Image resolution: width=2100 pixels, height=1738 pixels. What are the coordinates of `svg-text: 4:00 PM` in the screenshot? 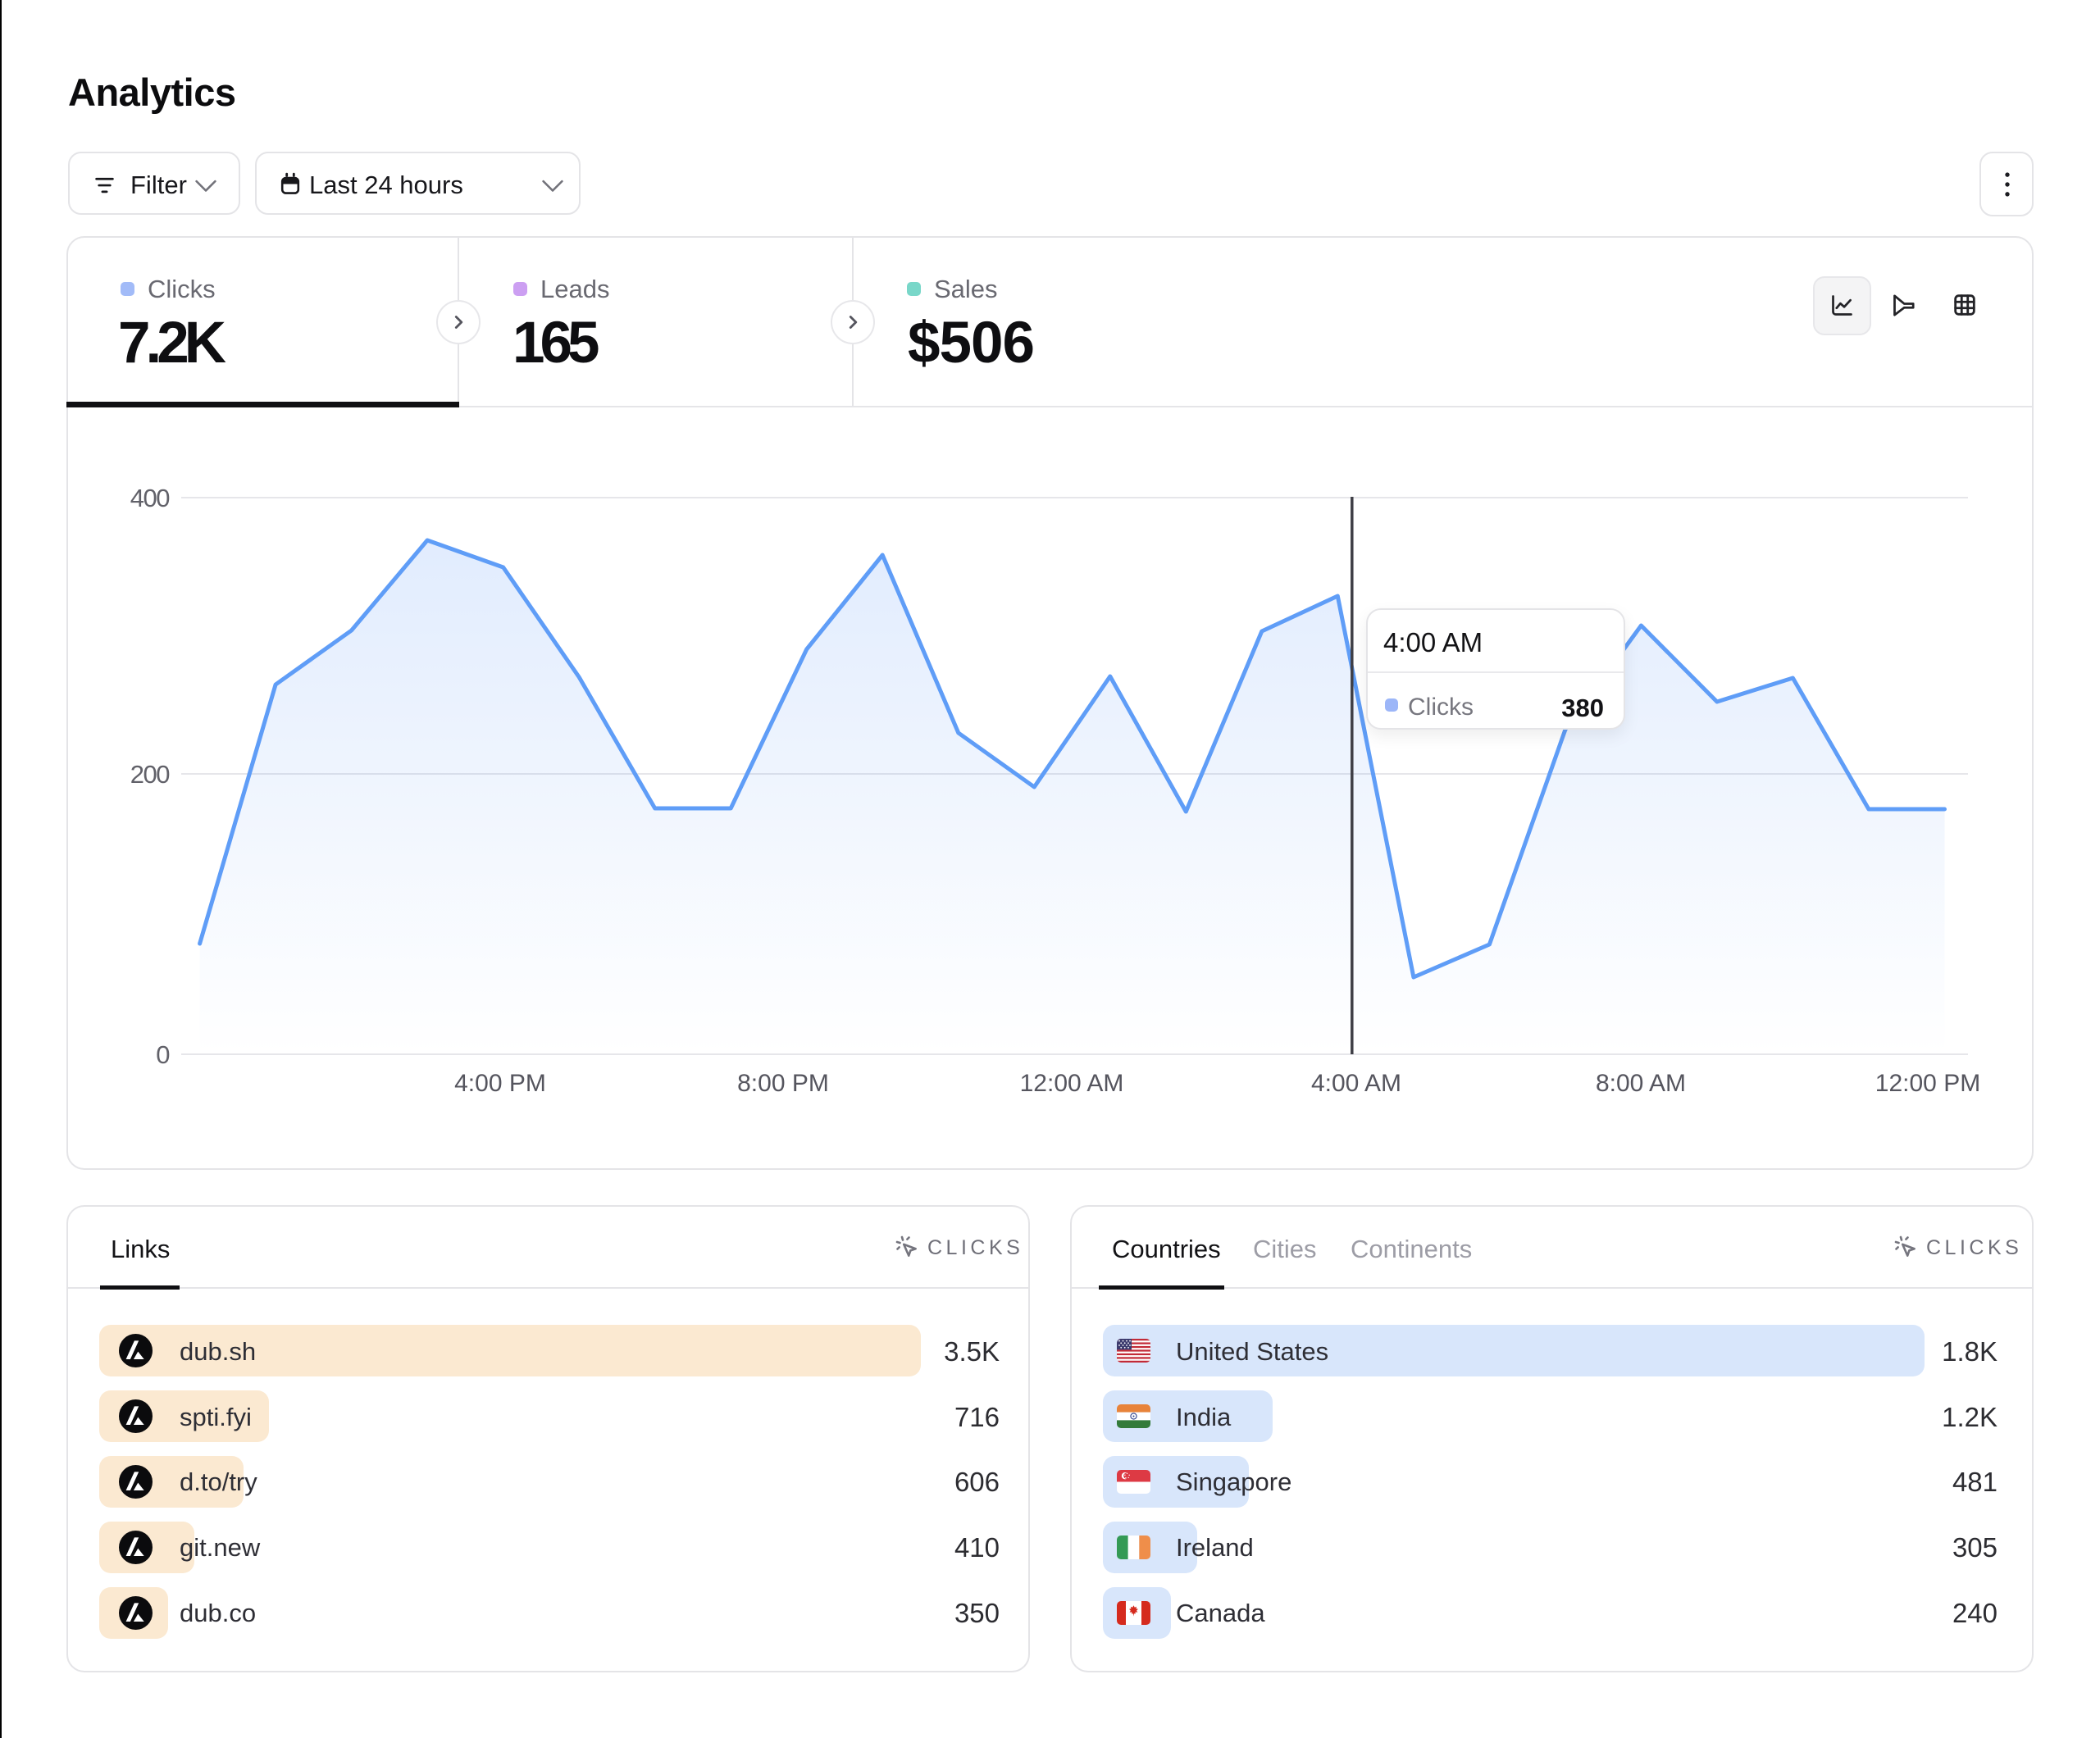 It's located at (500, 1083).